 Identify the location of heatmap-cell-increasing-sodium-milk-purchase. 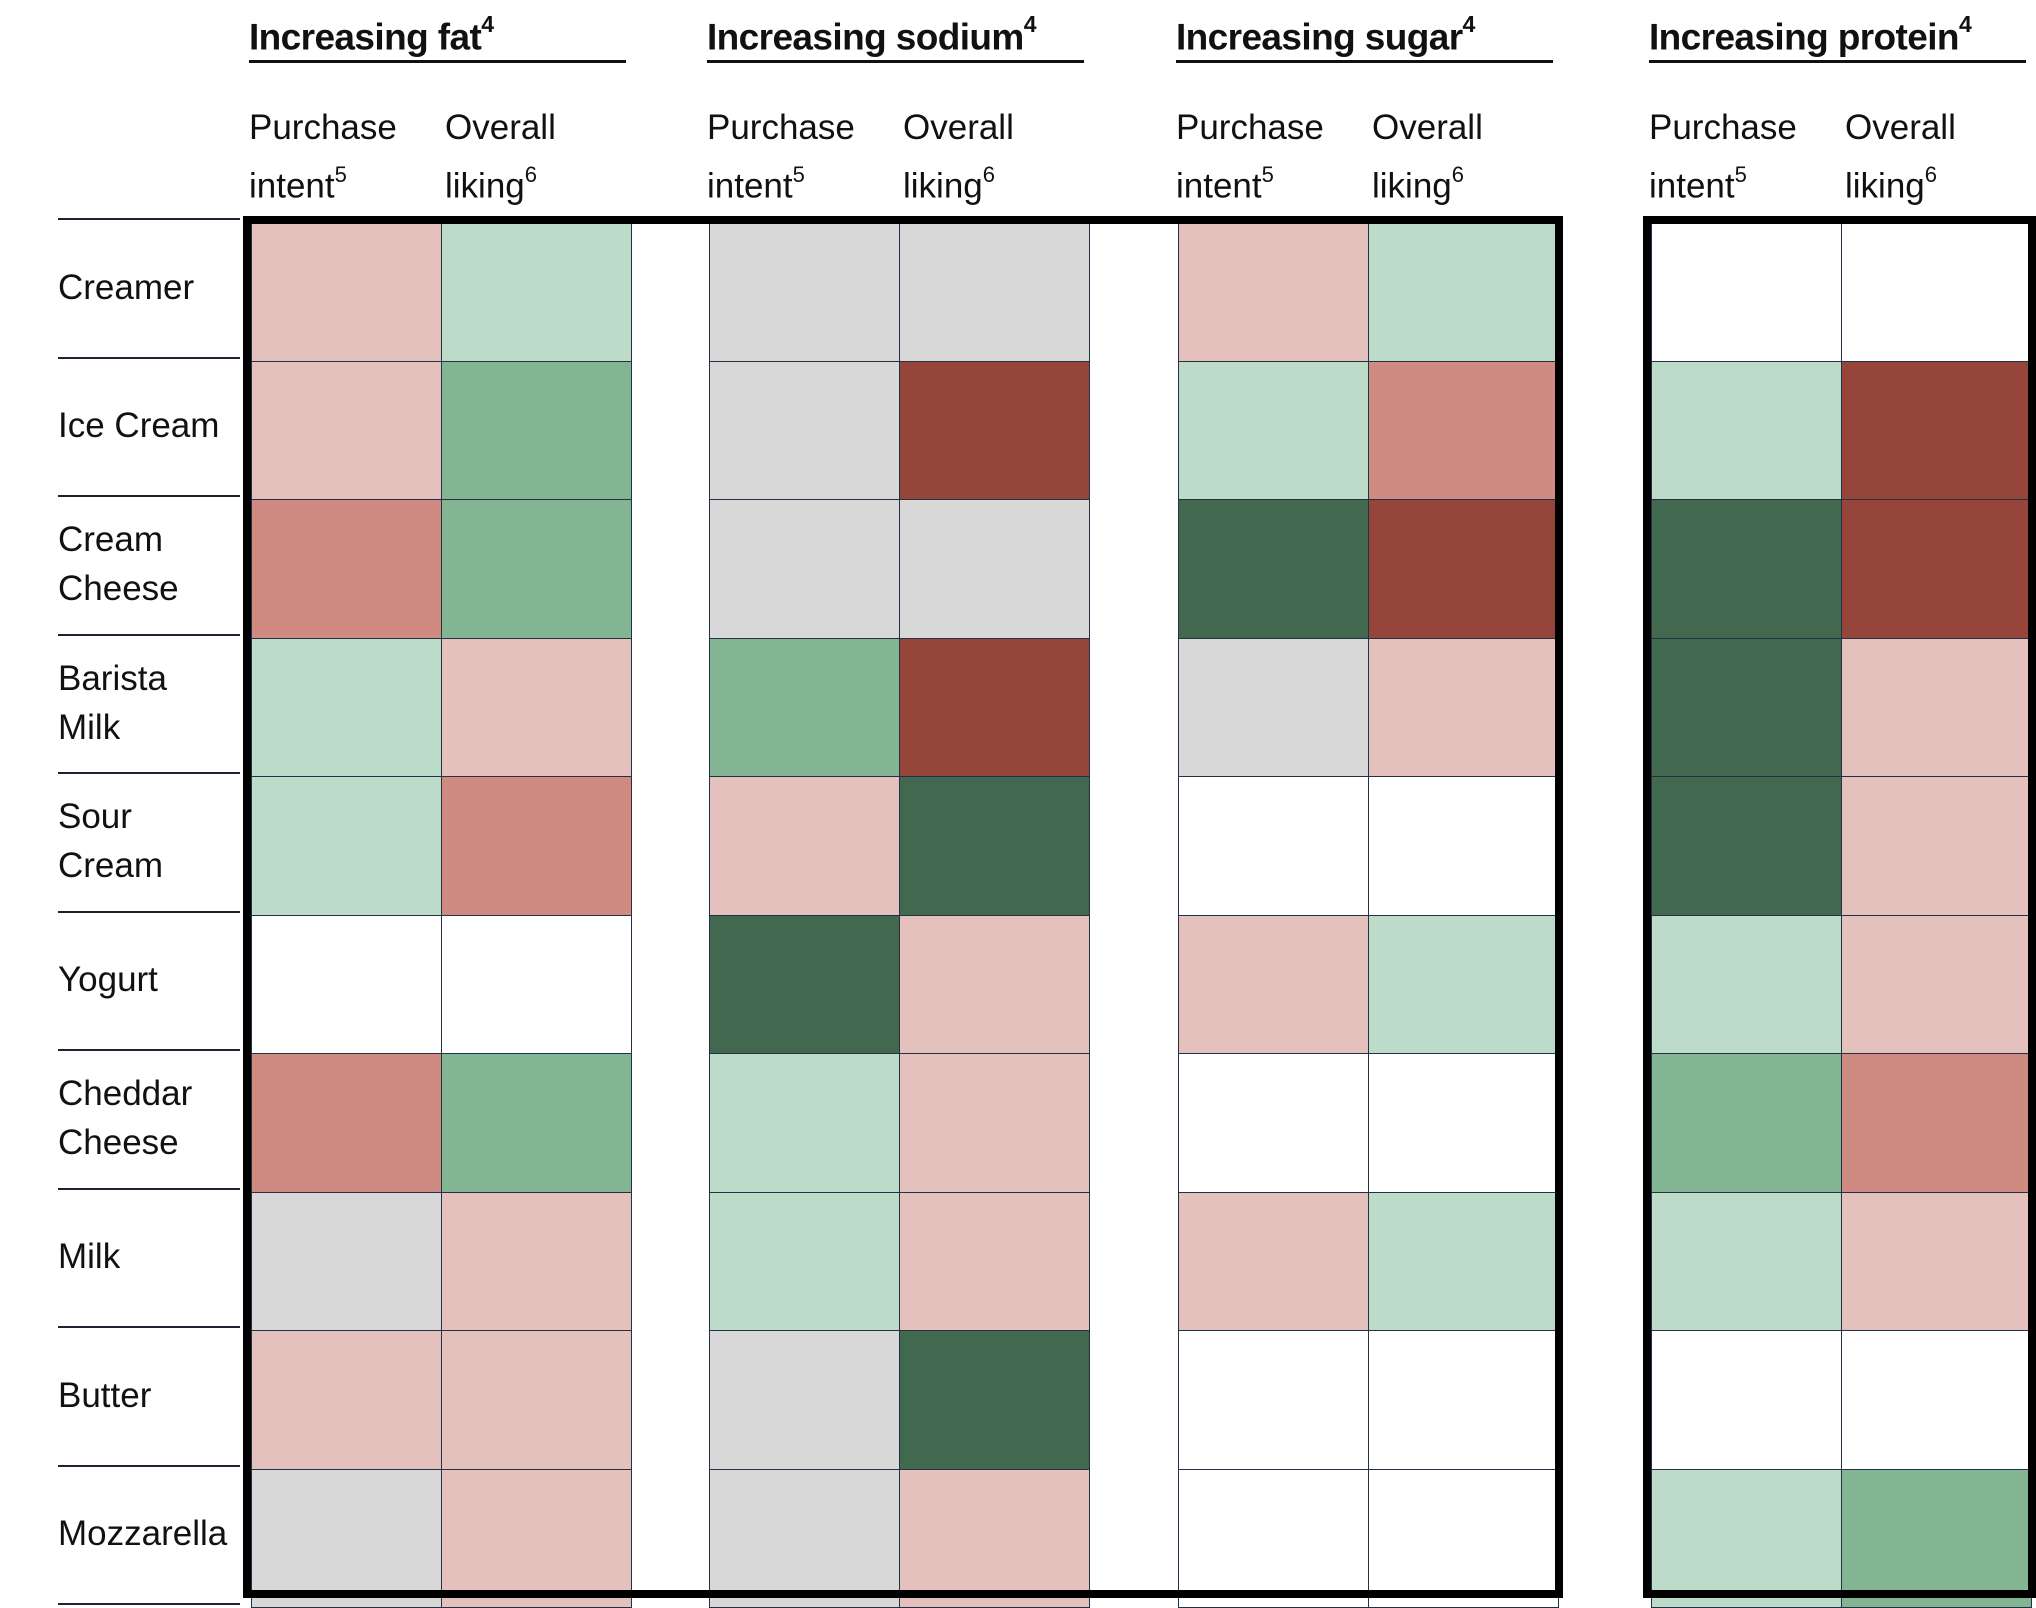
(804, 1262).